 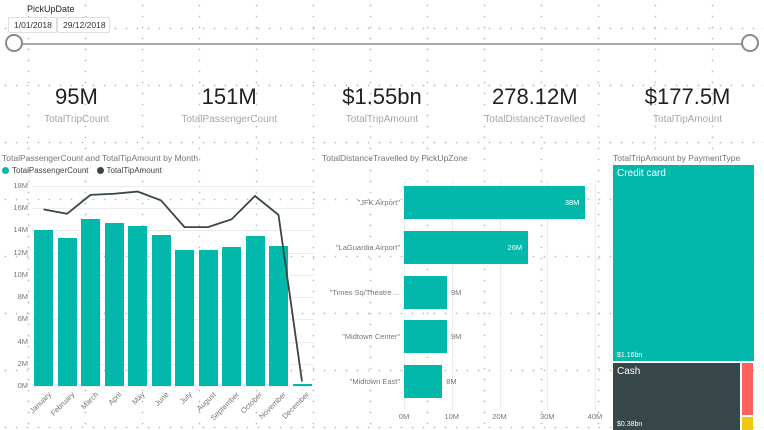 I want to click on treemap-segment-cash: Cash $0.38bn, so click(x=676, y=396).